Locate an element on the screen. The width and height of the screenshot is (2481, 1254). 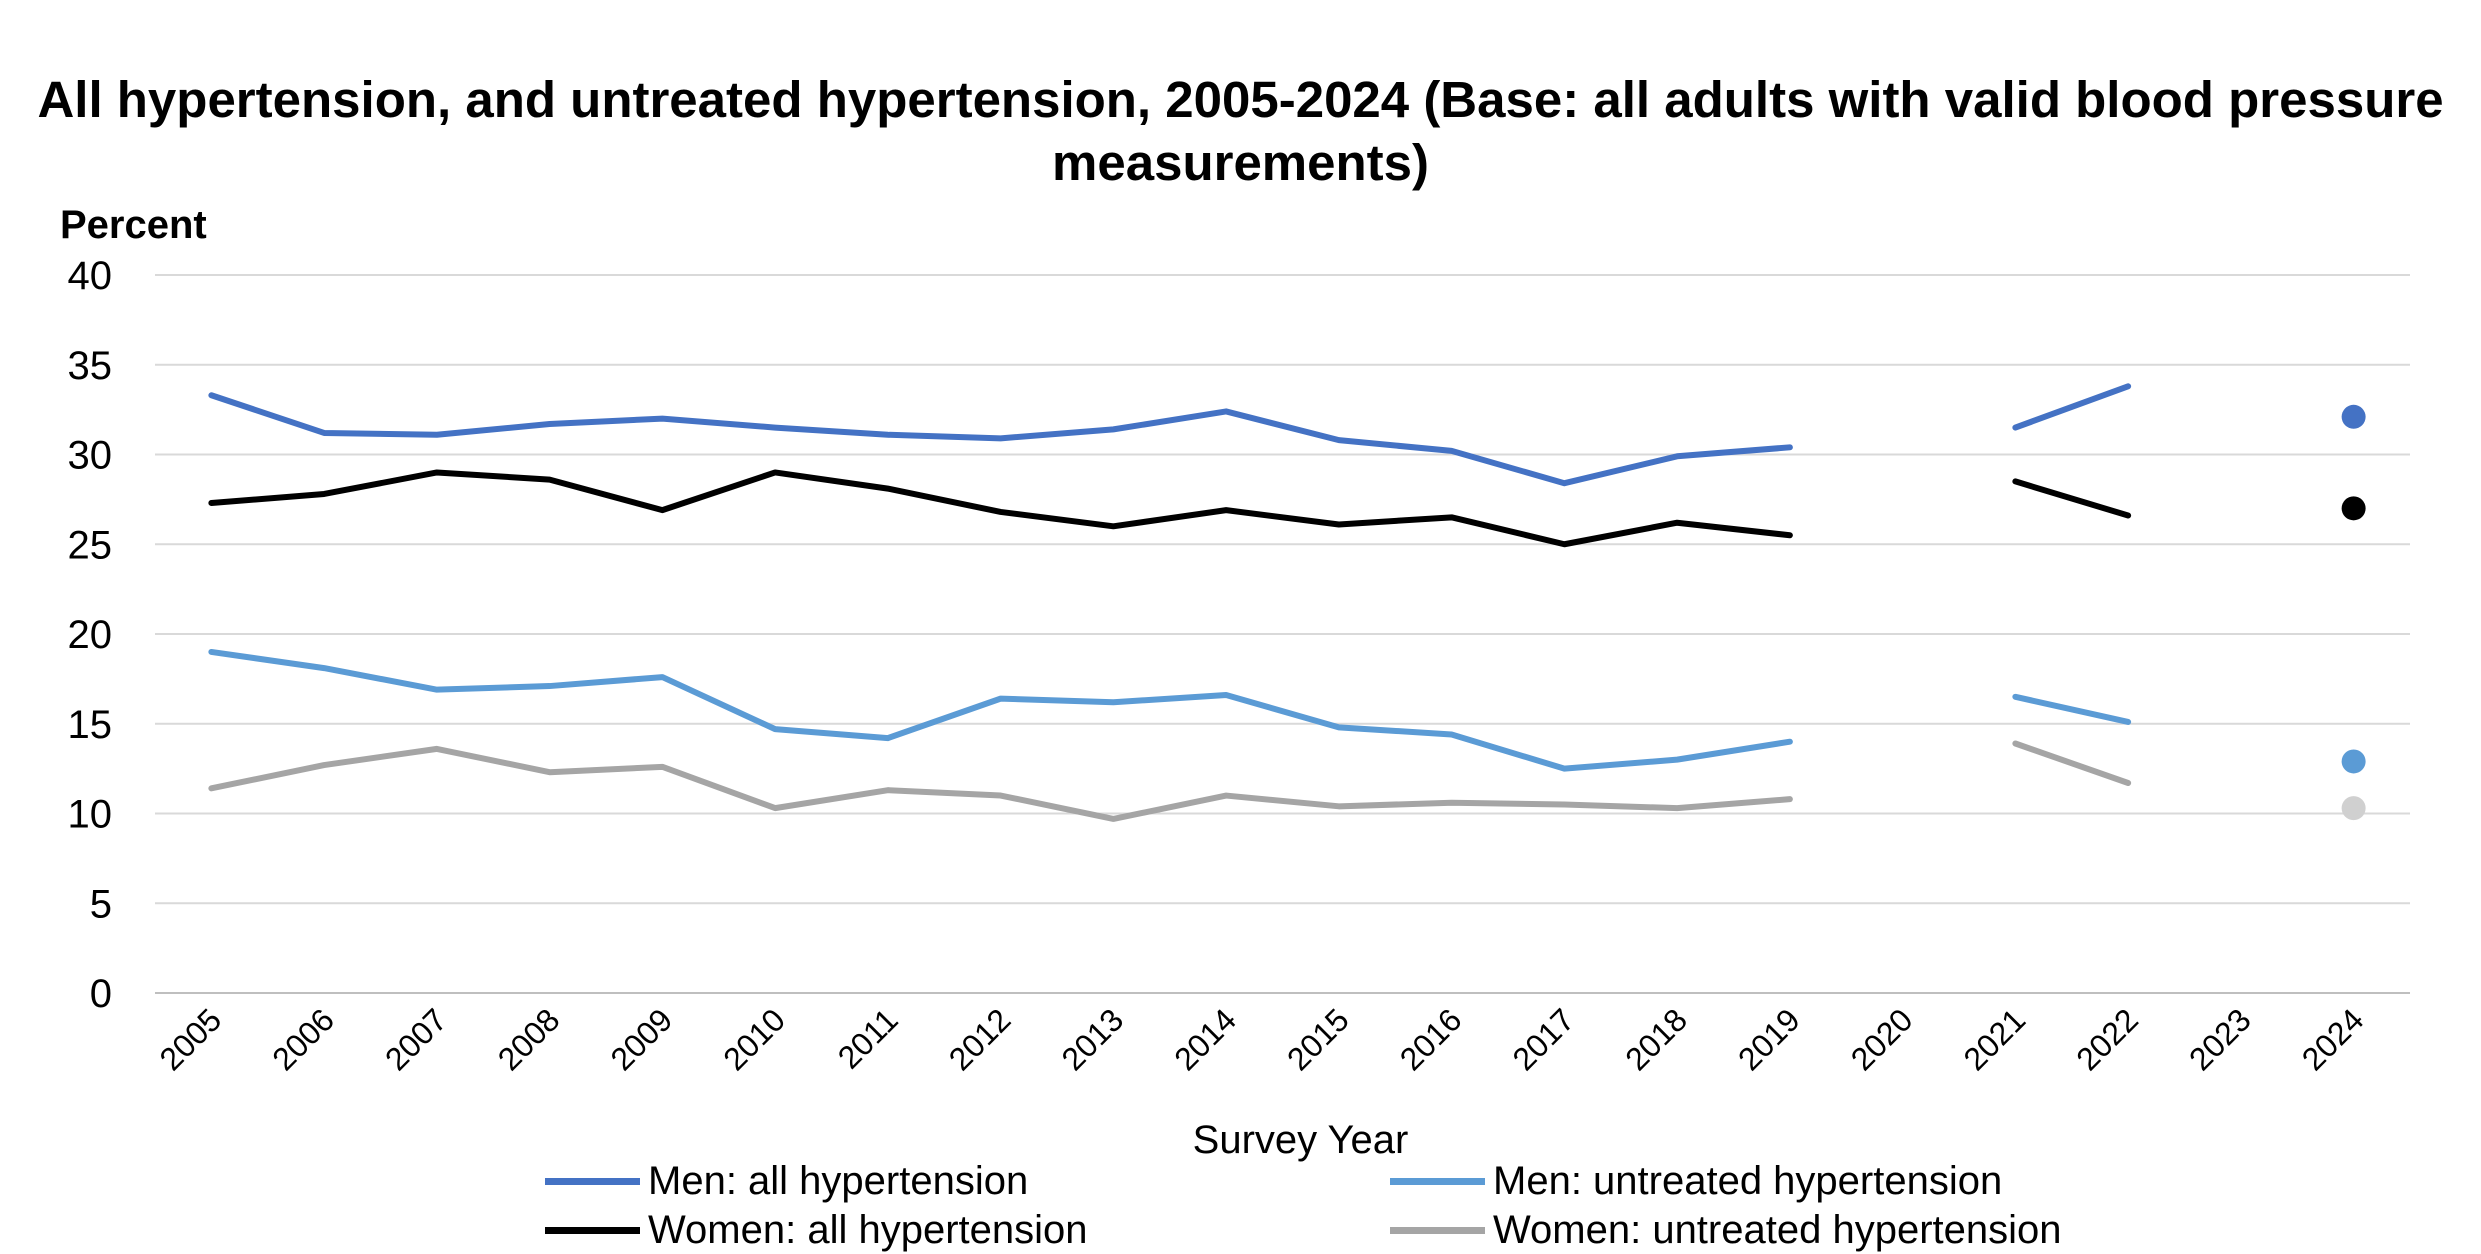
legend-label: Women: all hypertension is located at coordinates (868, 1230).